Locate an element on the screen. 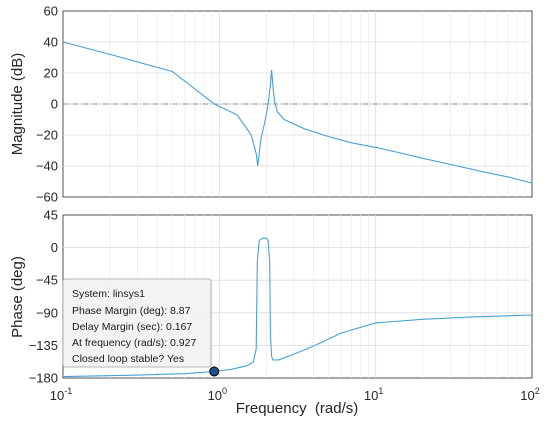 Image resolution: width=550 pixels, height=422 pixels. datatip-box is located at coordinates (137, 323).